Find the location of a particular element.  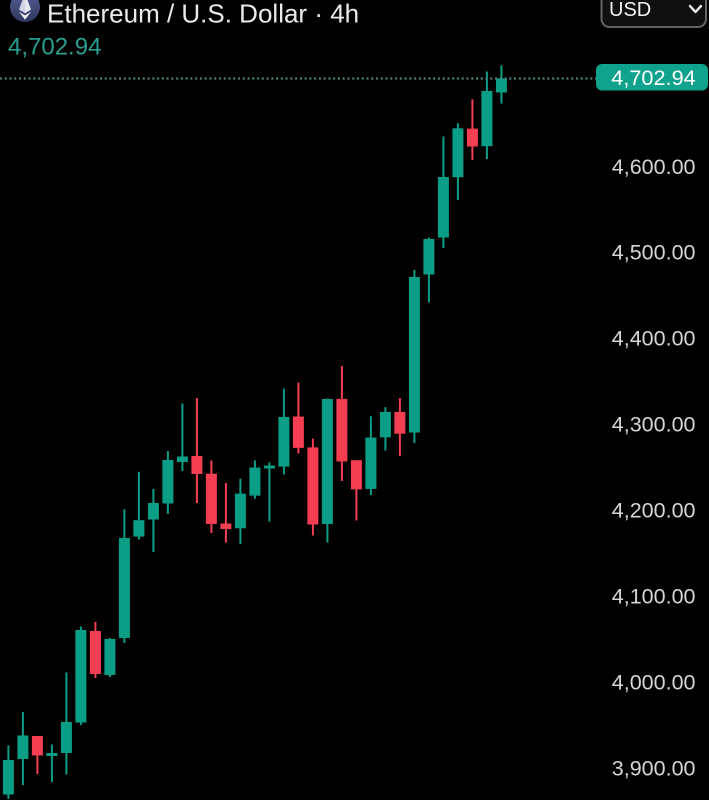

svg-text: 4,100.00 is located at coordinates (654, 597).